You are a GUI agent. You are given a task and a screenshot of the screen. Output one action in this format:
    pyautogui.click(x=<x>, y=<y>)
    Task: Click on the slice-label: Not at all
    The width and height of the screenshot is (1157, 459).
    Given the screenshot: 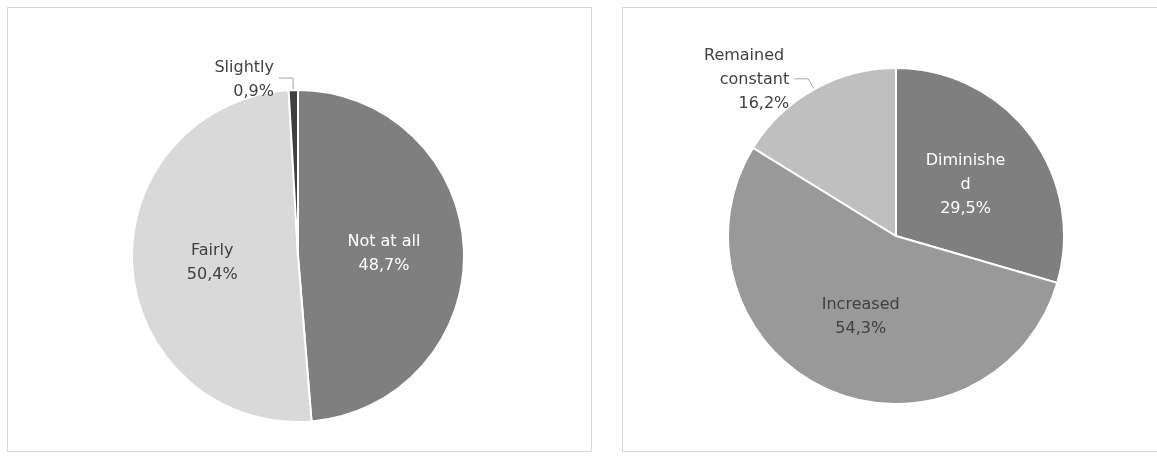 What is the action you would take?
    pyautogui.click(x=384, y=240)
    